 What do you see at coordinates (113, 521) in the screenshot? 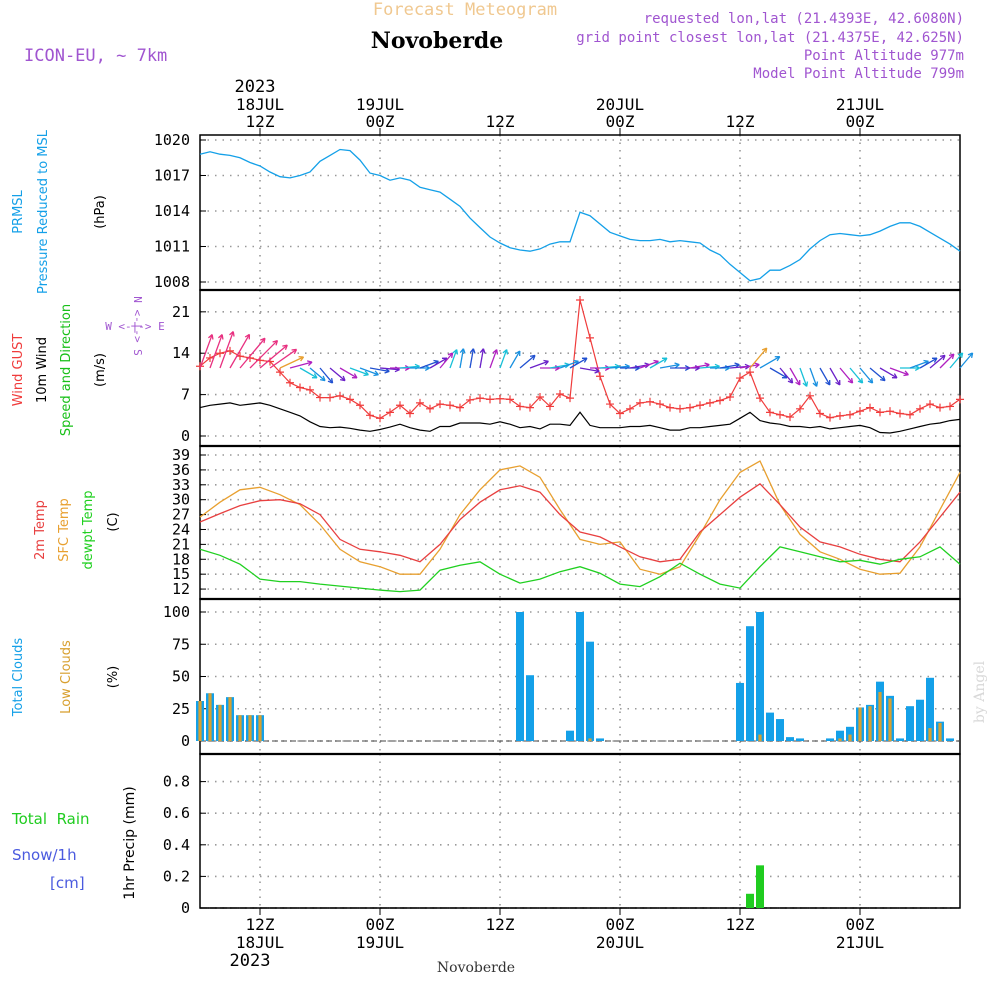
I see `temp-unit: (C)` at bounding box center [113, 521].